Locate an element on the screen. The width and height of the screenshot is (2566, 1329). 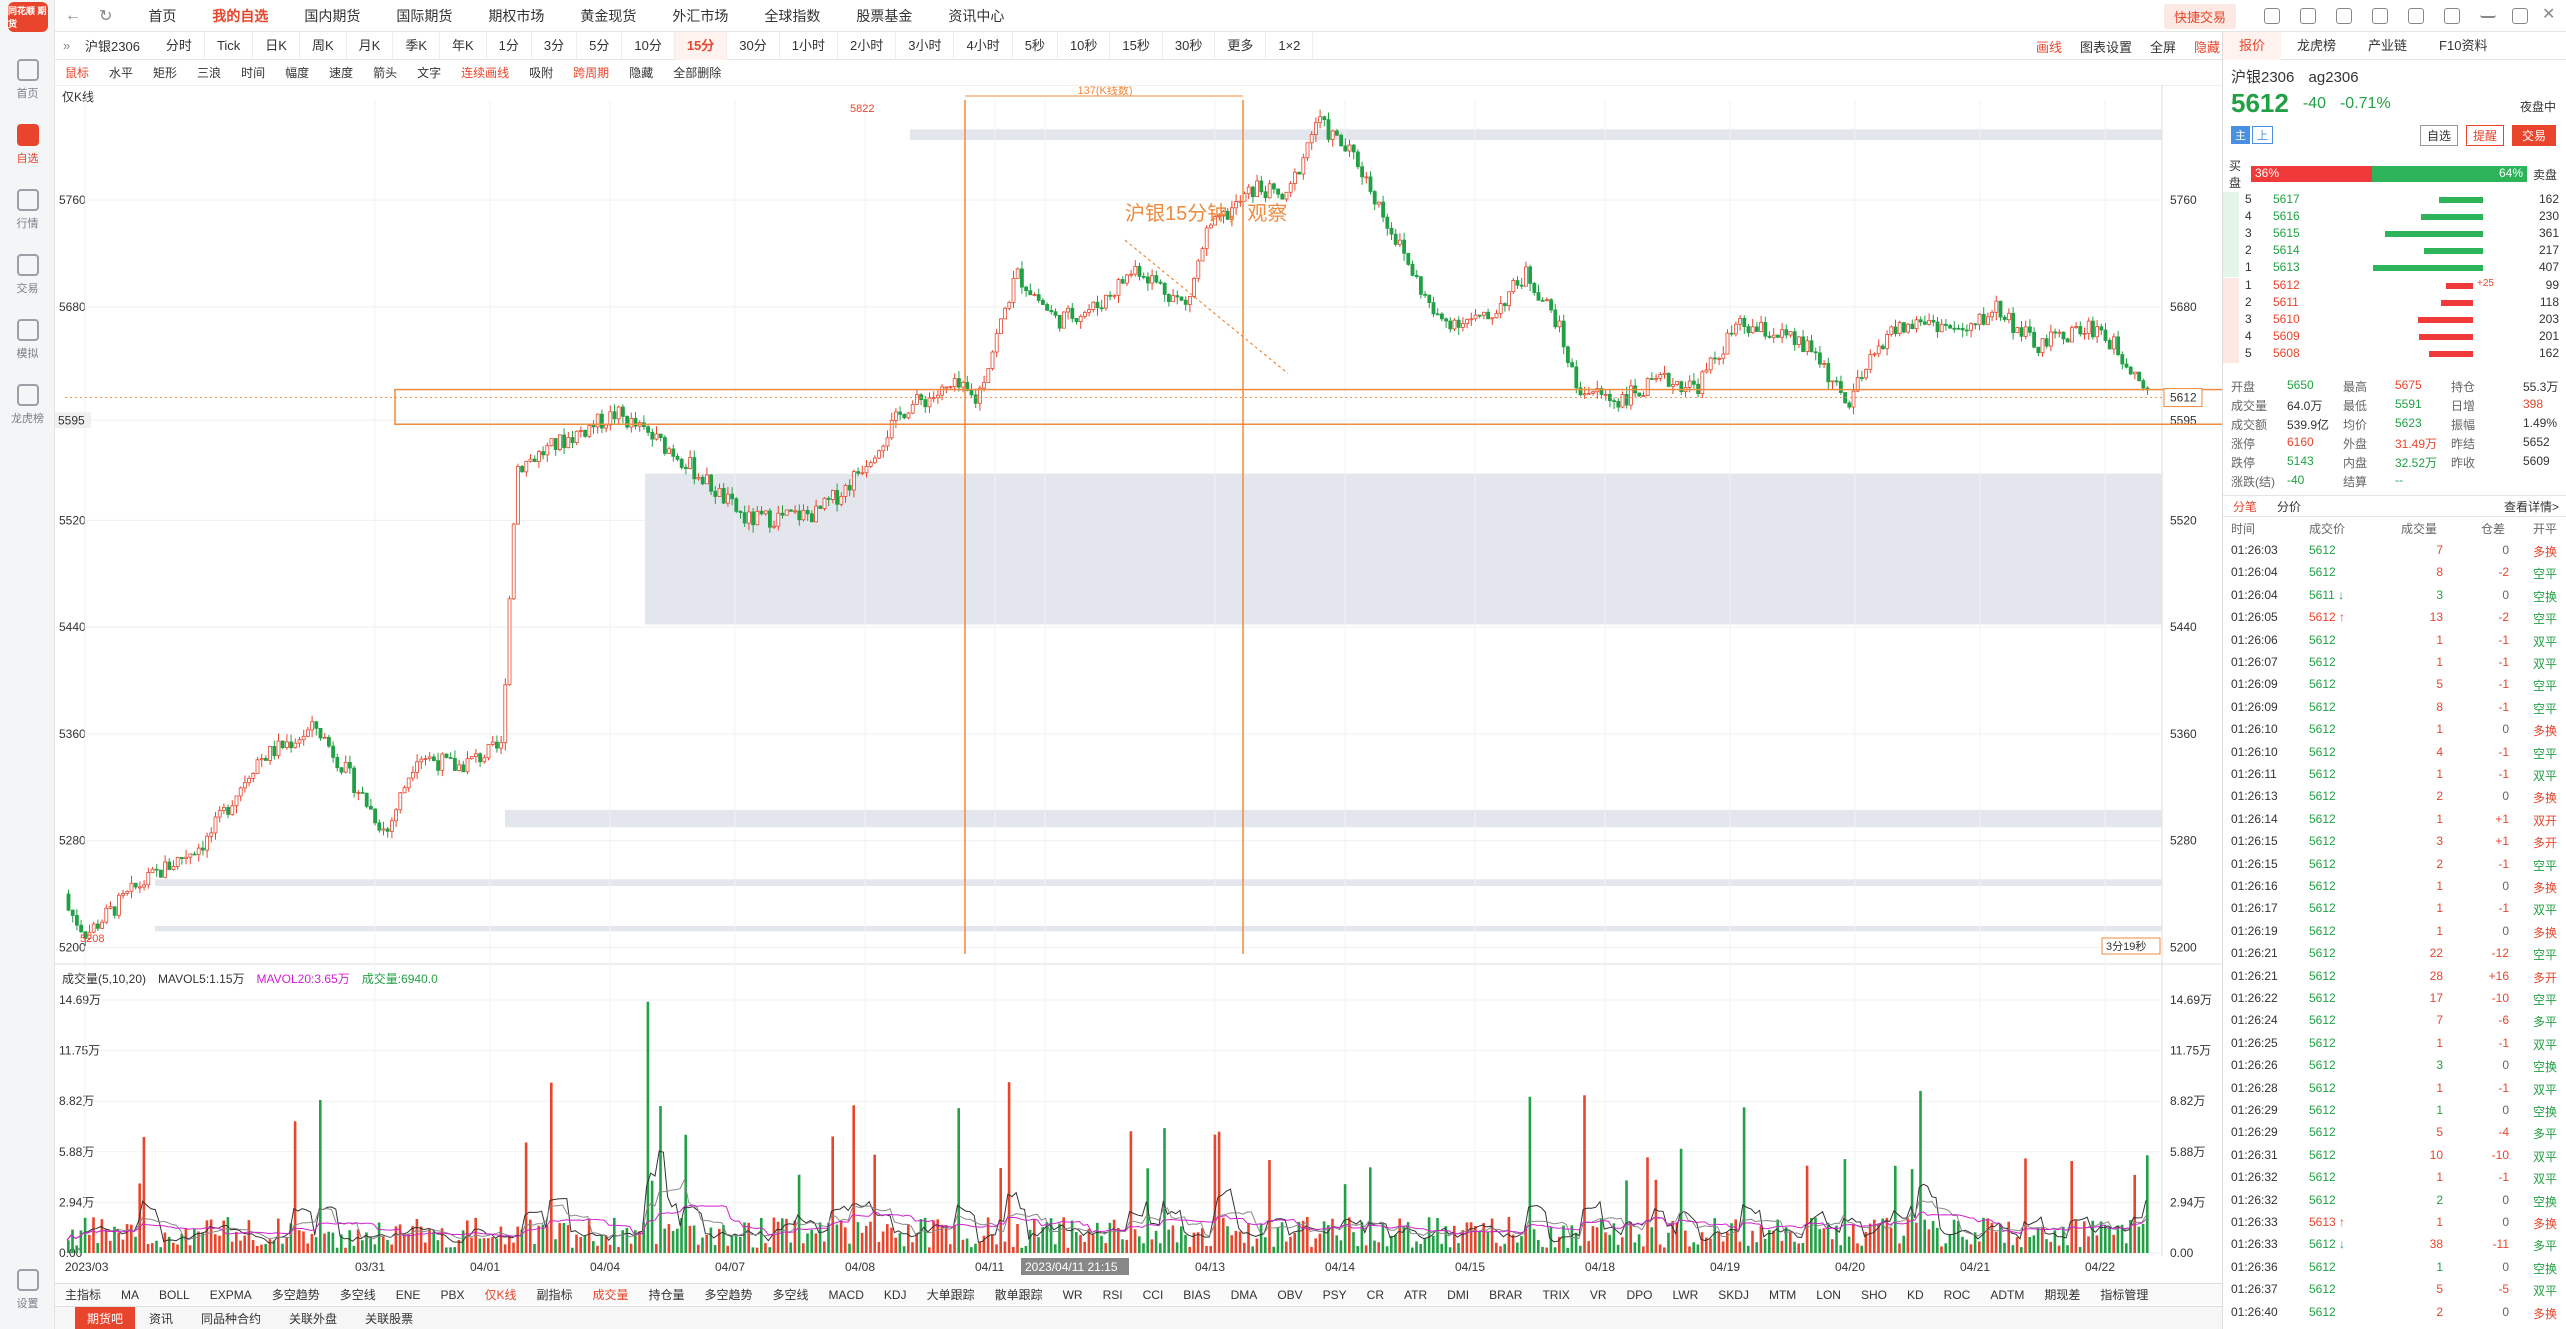
copy-icon is located at coordinates (2272, 16).